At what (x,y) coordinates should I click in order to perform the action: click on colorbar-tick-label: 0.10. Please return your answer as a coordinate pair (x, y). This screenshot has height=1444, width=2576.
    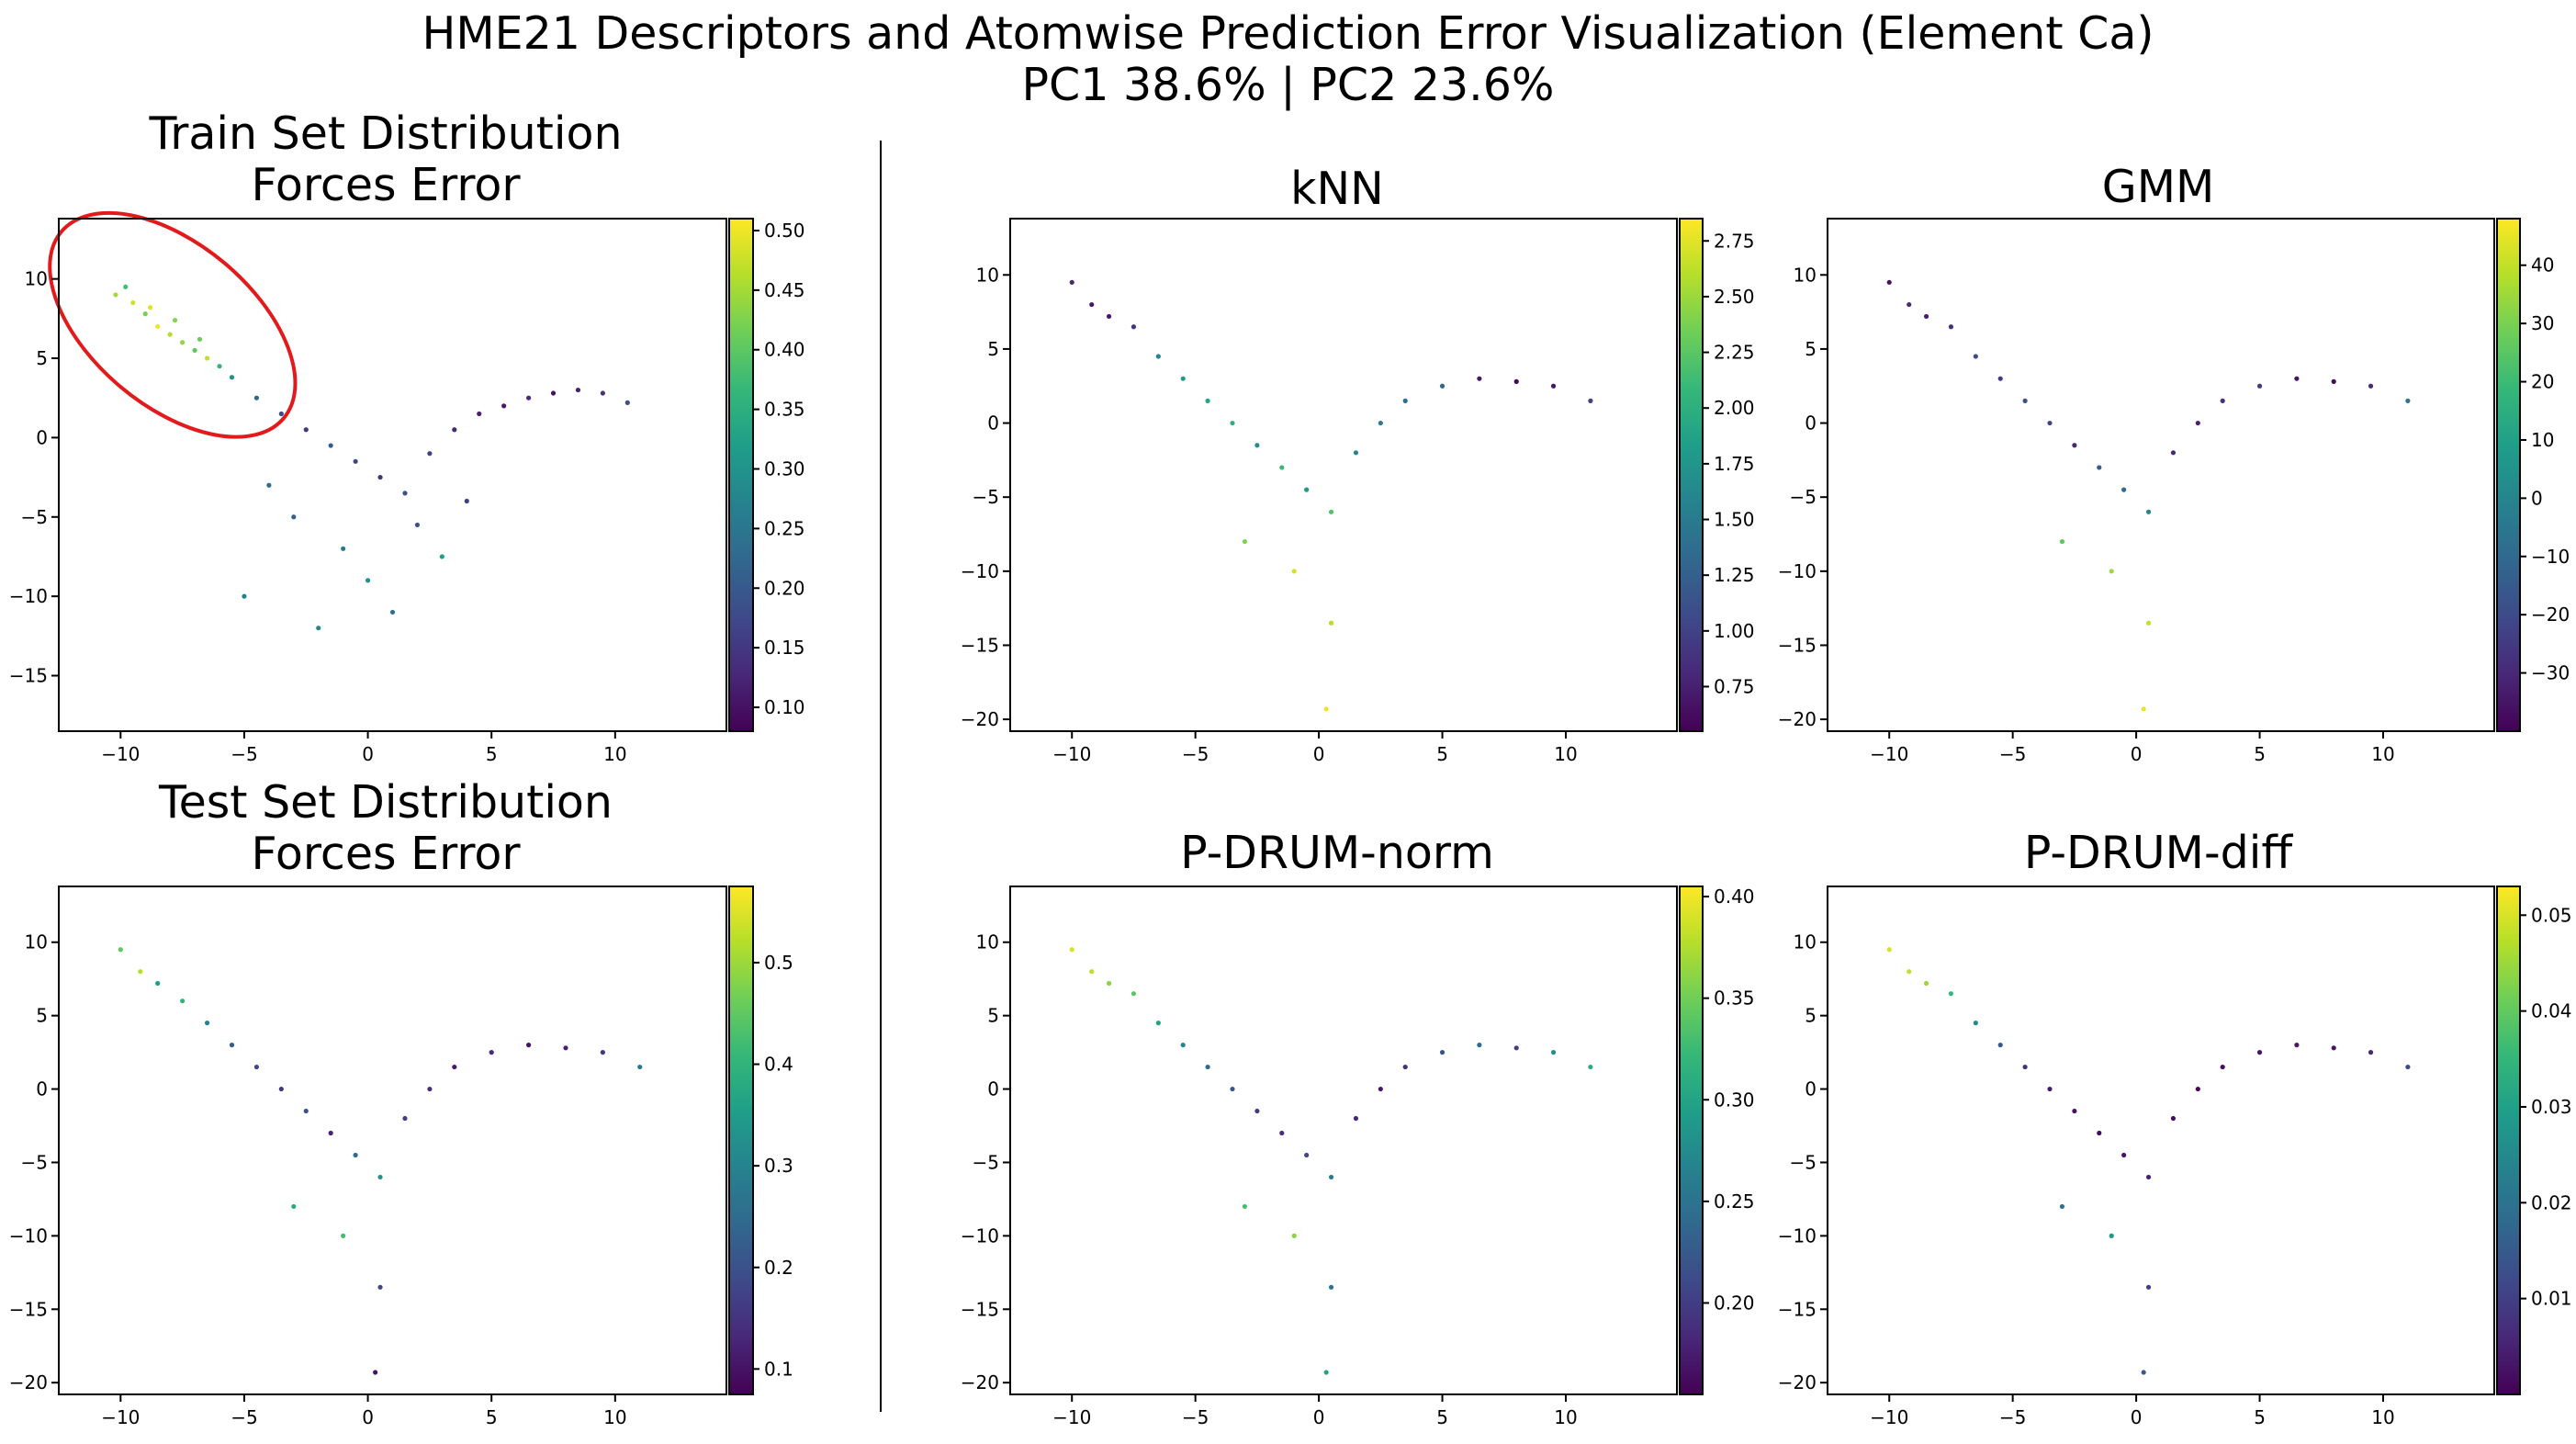
    Looking at the image, I should click on (784, 707).